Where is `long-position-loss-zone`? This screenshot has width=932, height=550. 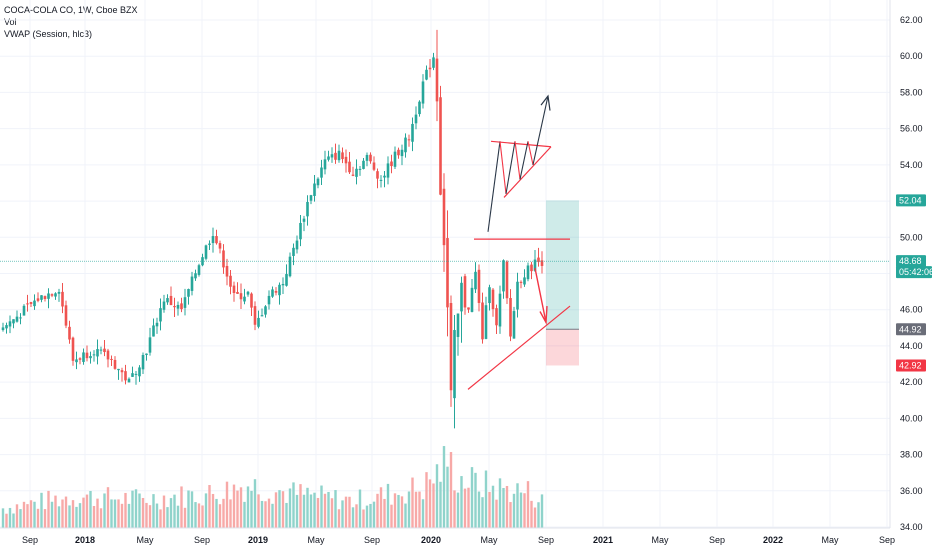 long-position-loss-zone is located at coordinates (562, 347).